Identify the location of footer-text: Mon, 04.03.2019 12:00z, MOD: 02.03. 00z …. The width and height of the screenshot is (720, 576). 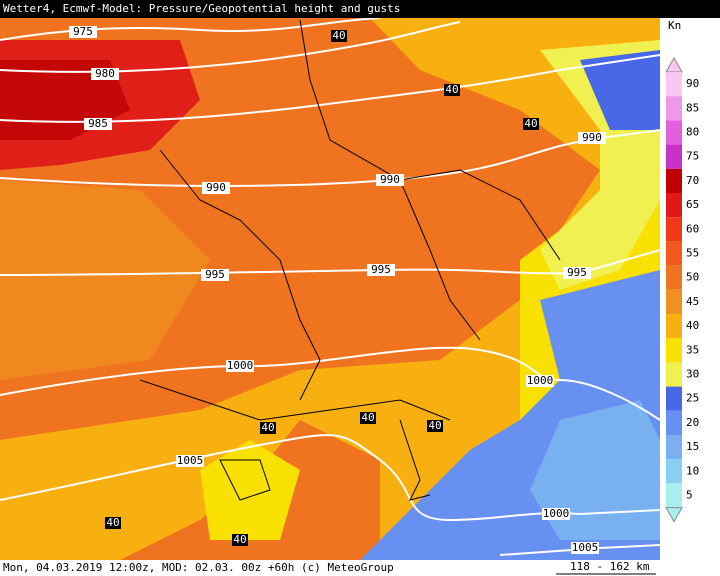
(198, 567).